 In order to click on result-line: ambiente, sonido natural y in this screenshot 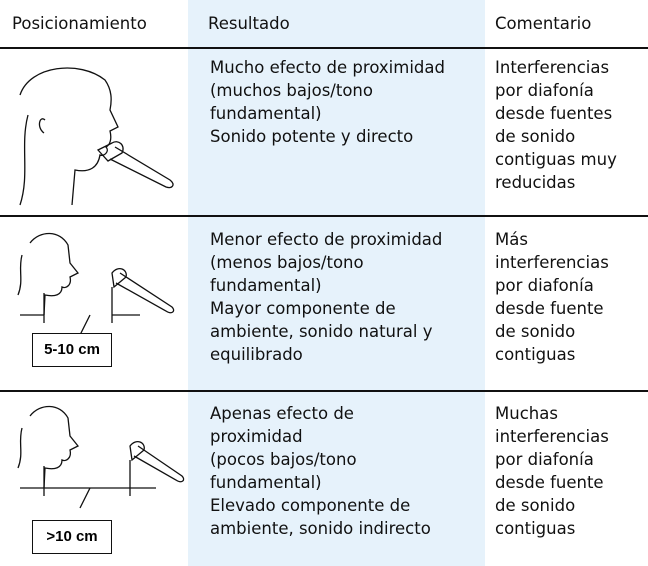, I will do `click(321, 331)`.